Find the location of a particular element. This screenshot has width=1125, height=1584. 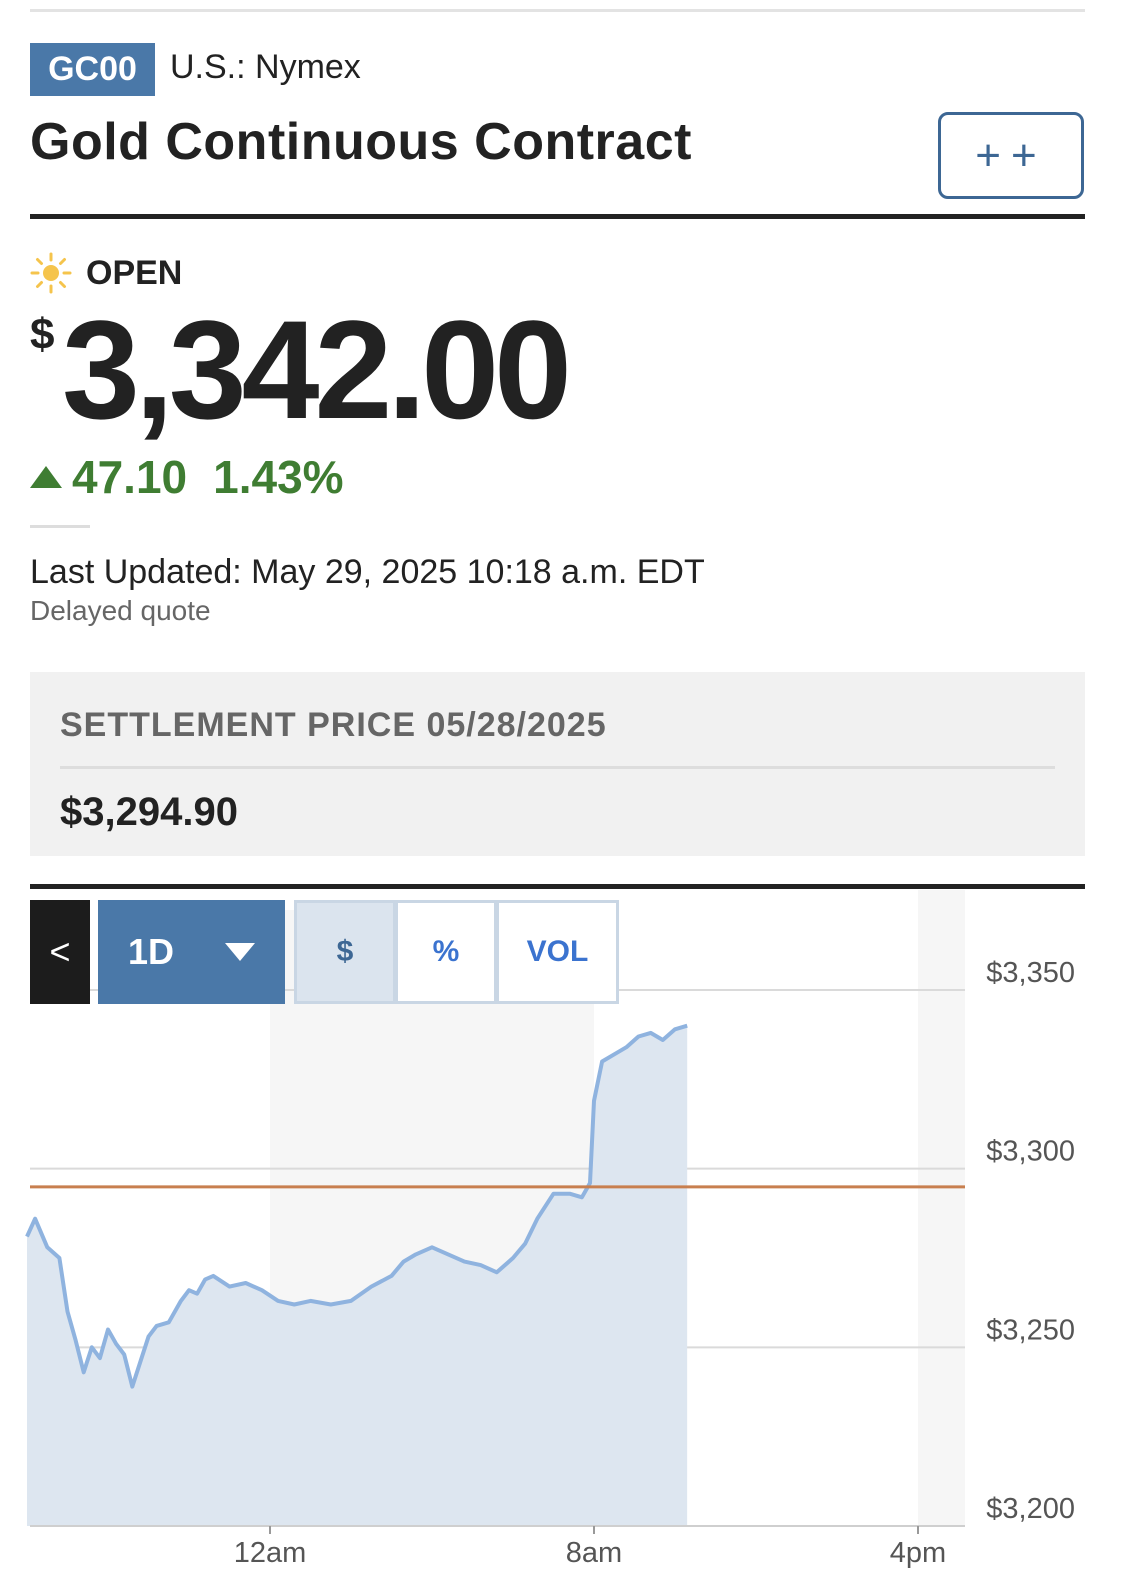

ticker-badge: GC00 is located at coordinates (92, 69).